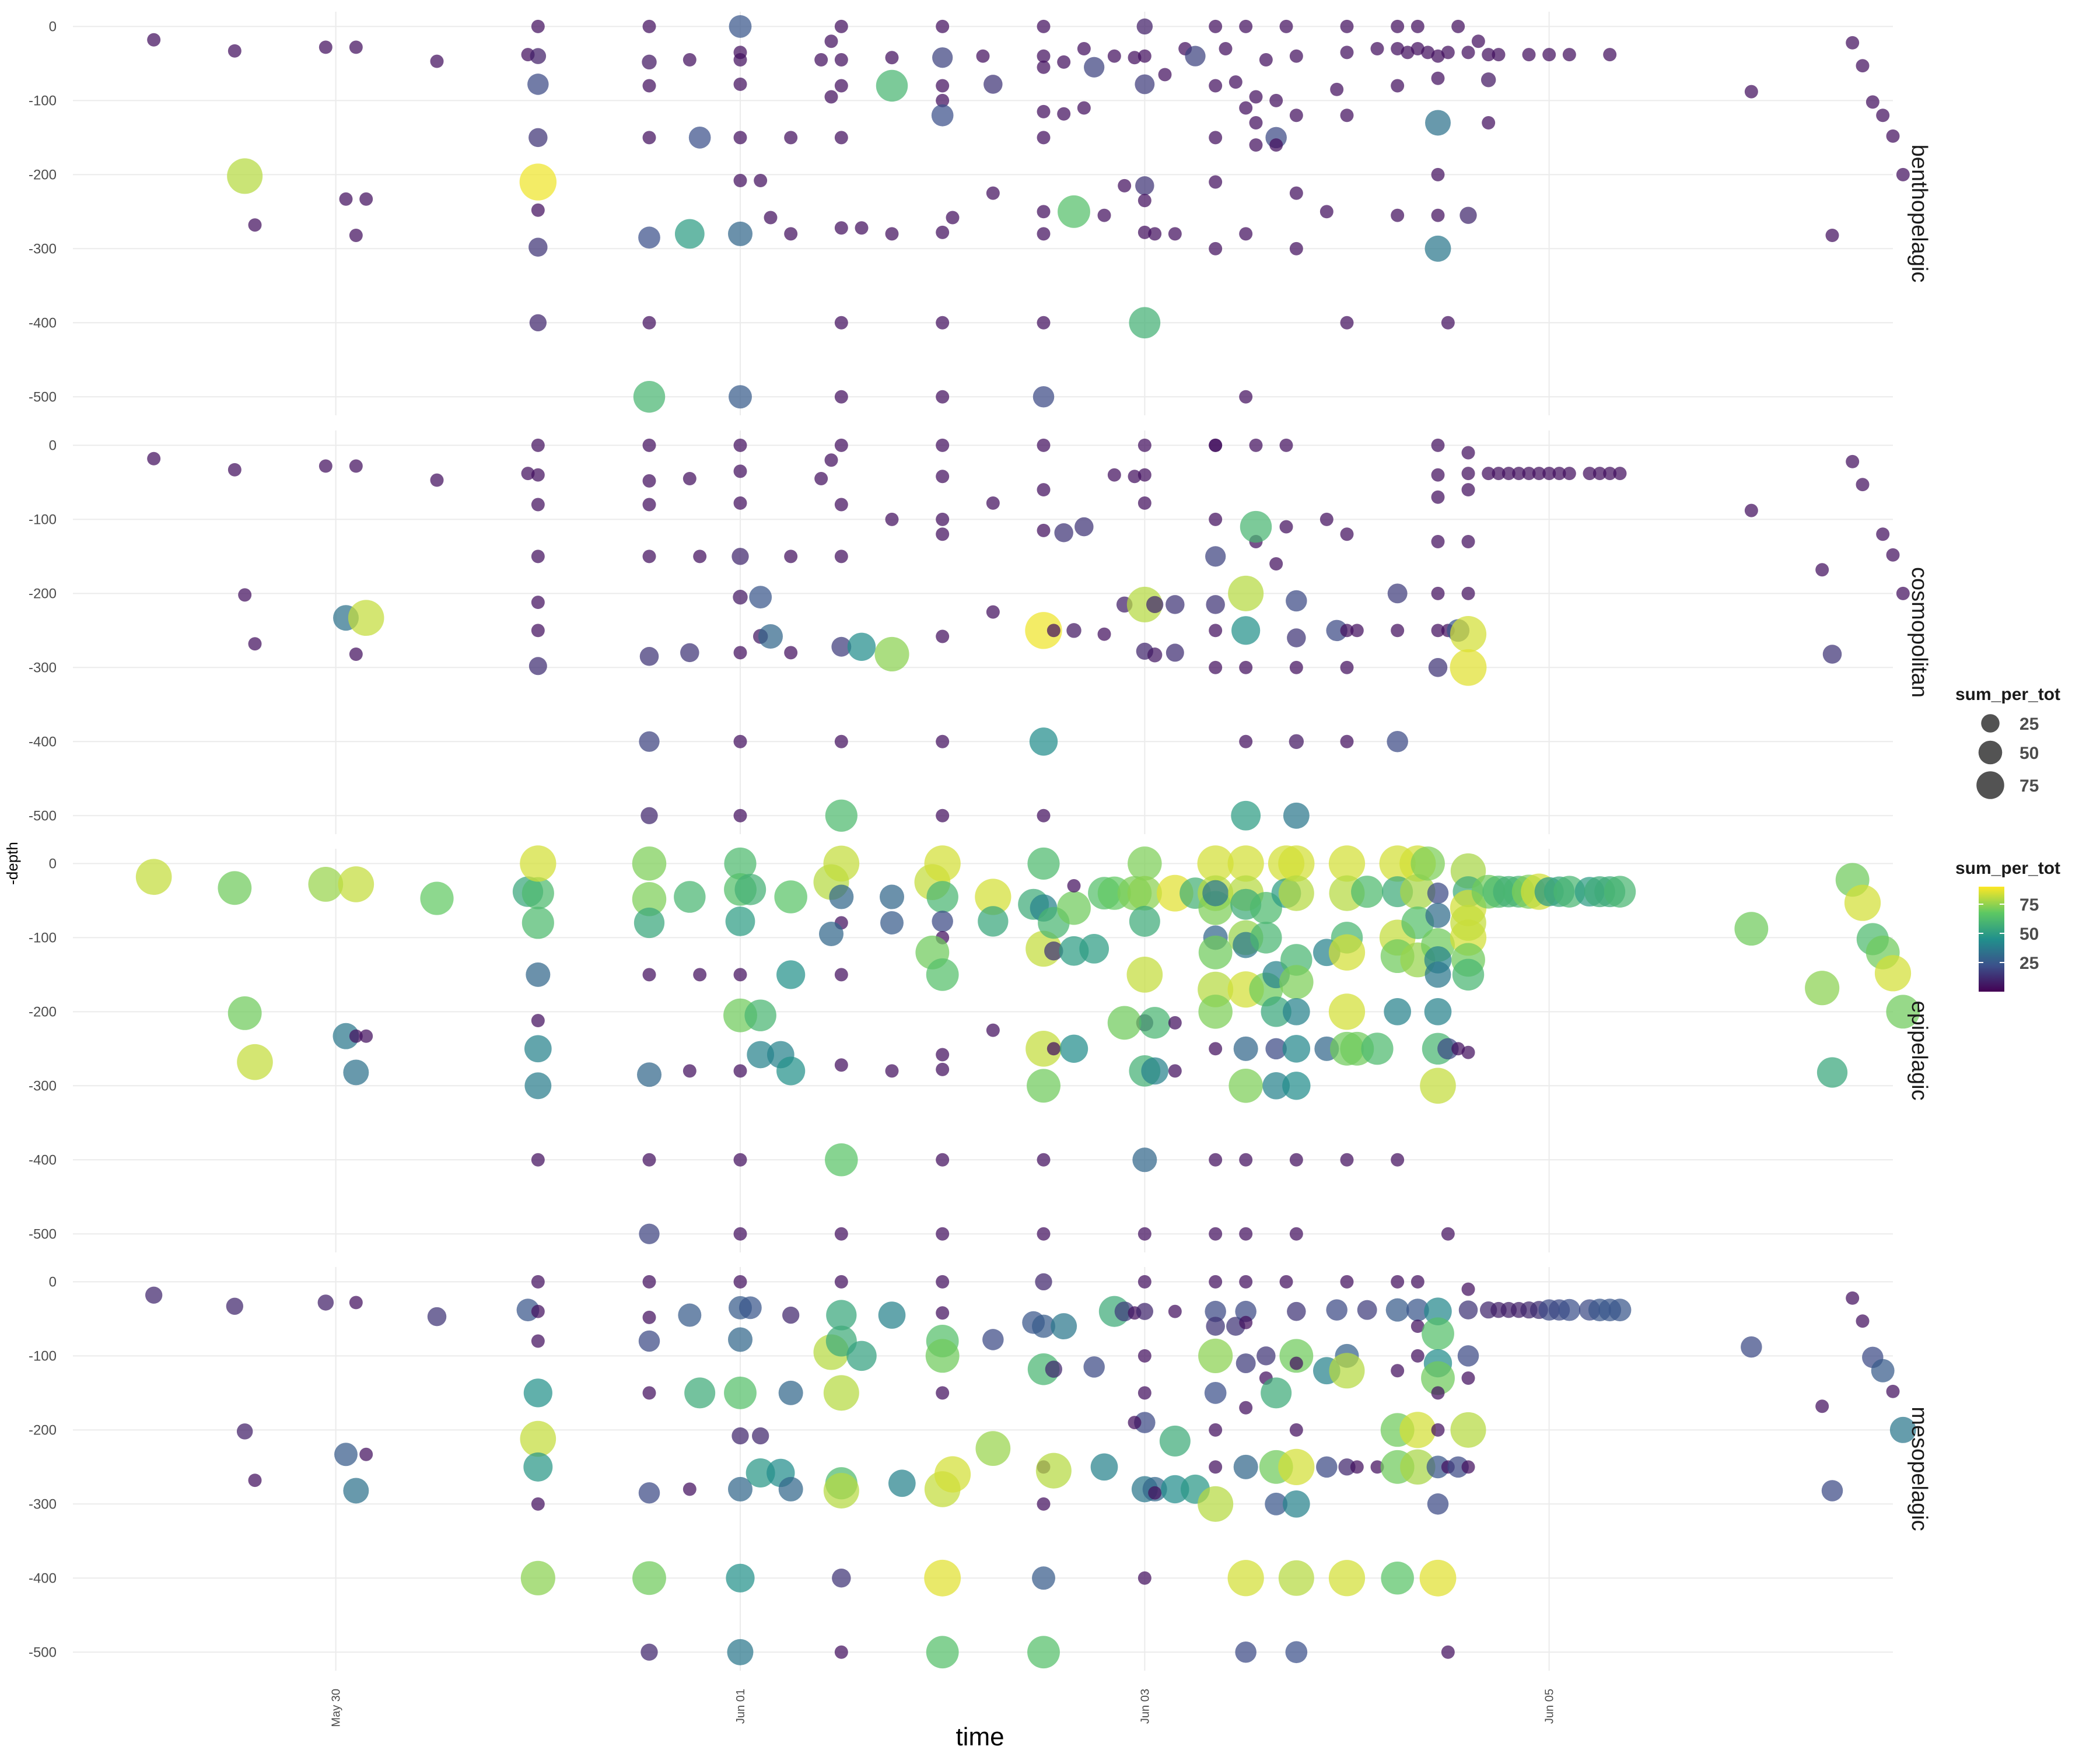 Image resolution: width=2100 pixels, height=1750 pixels. Describe the element at coordinates (53, 445) in the screenshot. I see `y-tick-label: 0` at that location.